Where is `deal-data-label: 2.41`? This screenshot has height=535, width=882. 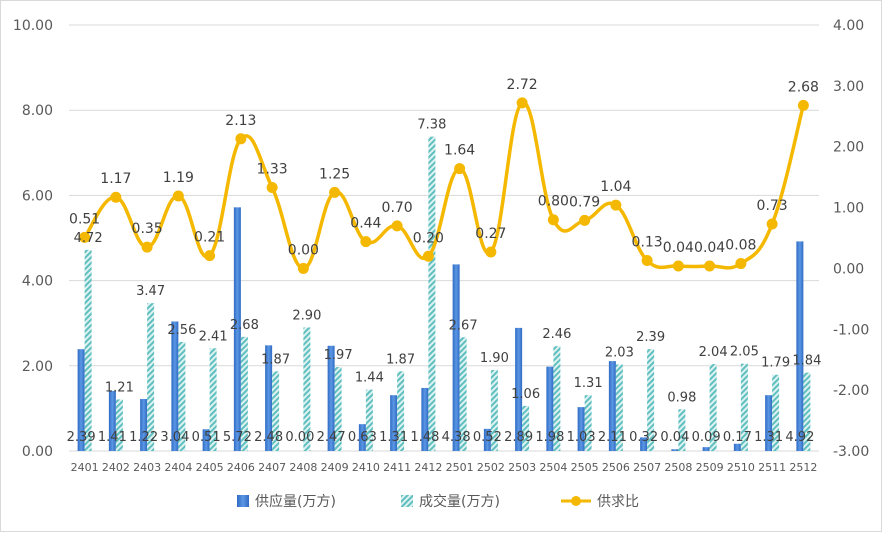 deal-data-label: 2.41 is located at coordinates (213, 336).